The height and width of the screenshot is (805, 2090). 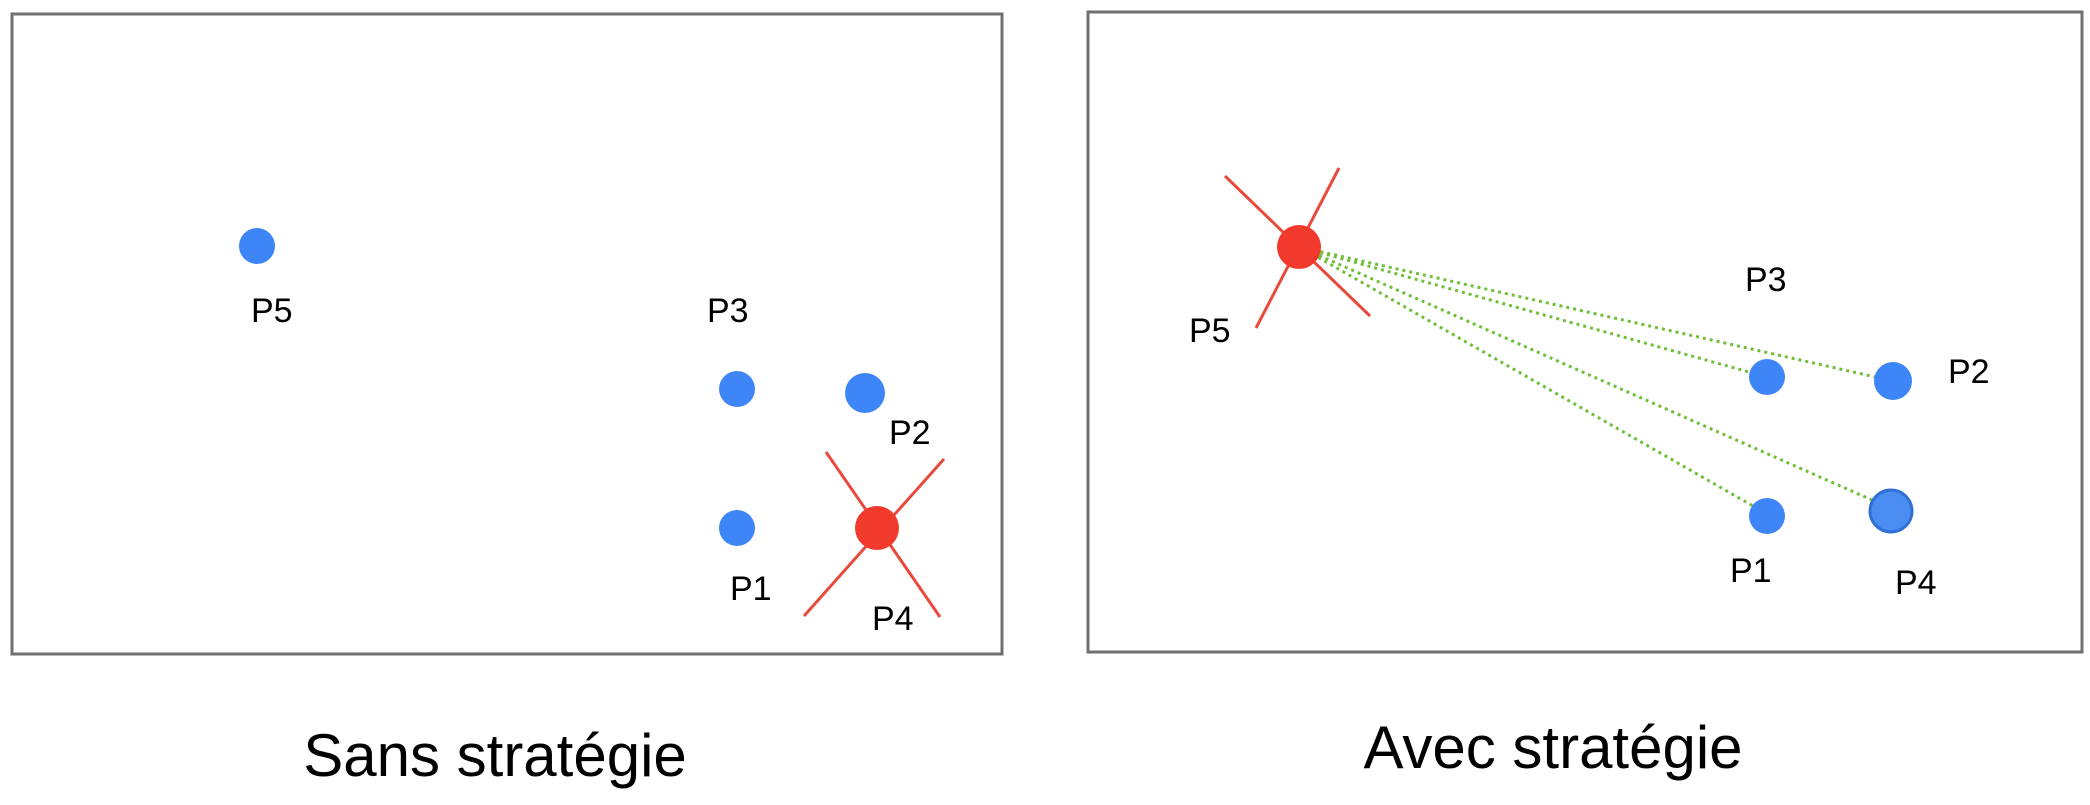 I want to click on link-p5-p1, so click(x=1533, y=380).